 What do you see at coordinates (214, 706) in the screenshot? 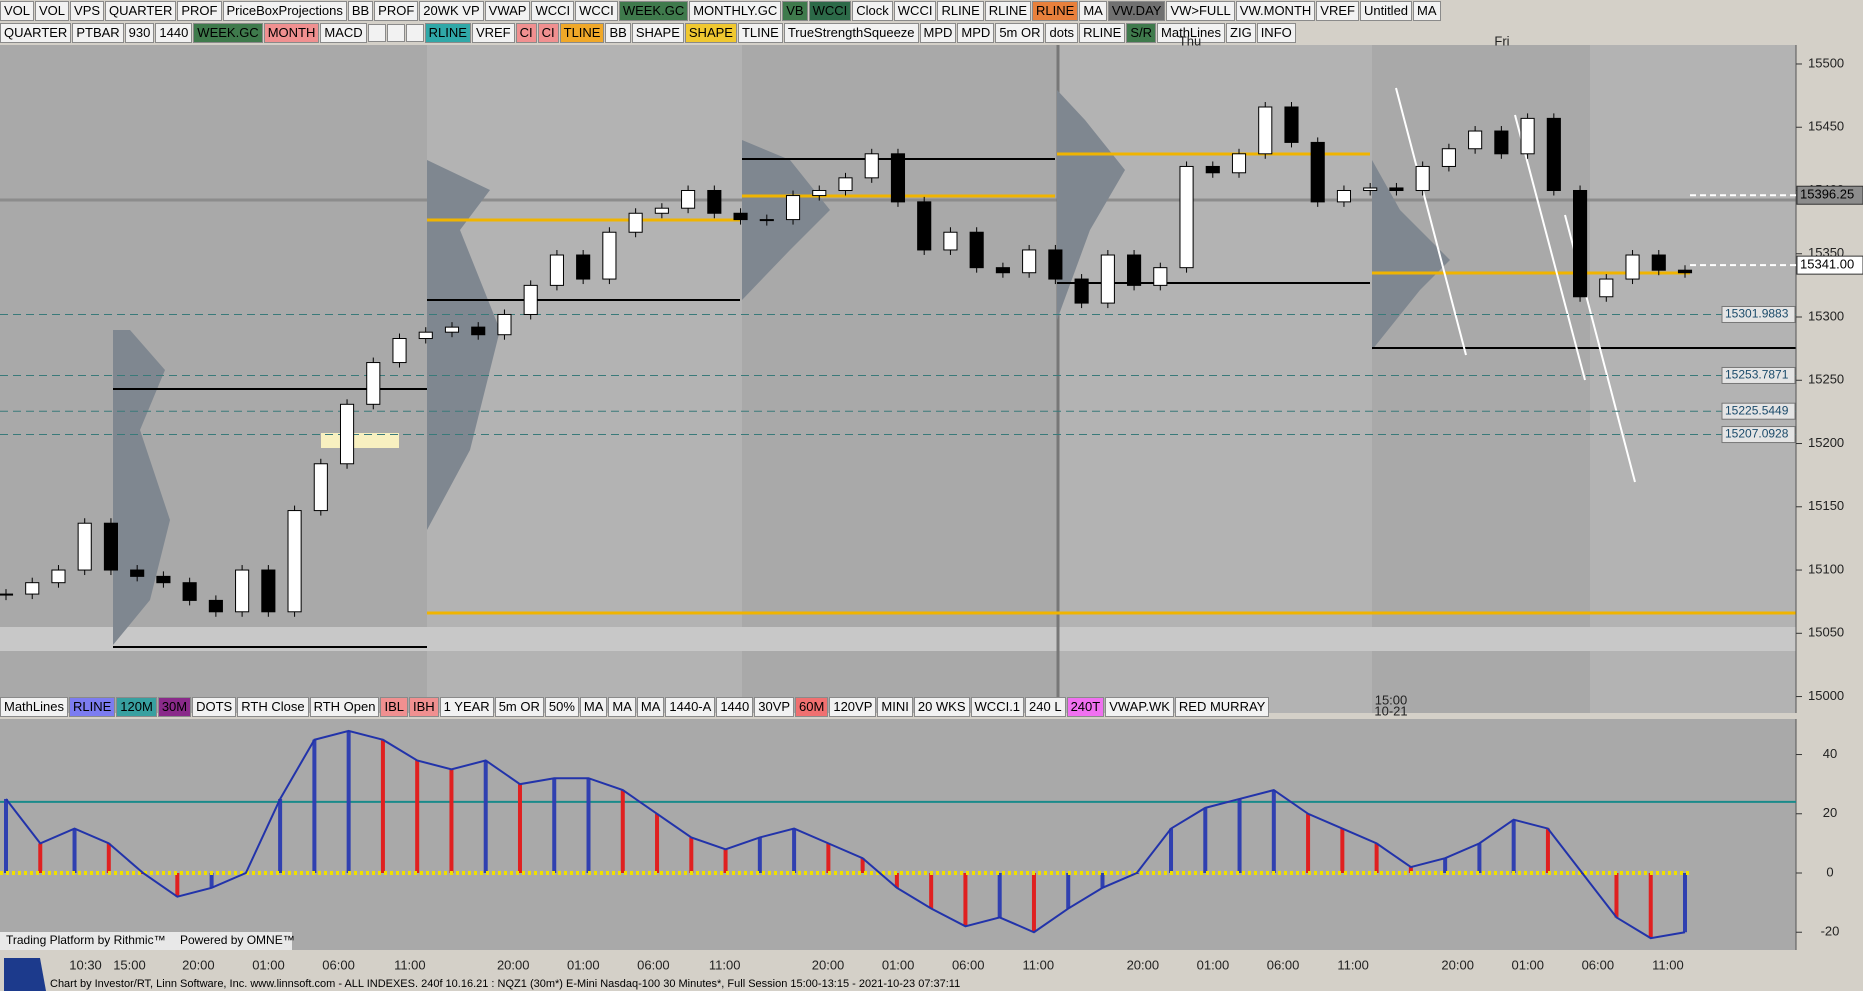
I see `toolbar-button: DOTS` at bounding box center [214, 706].